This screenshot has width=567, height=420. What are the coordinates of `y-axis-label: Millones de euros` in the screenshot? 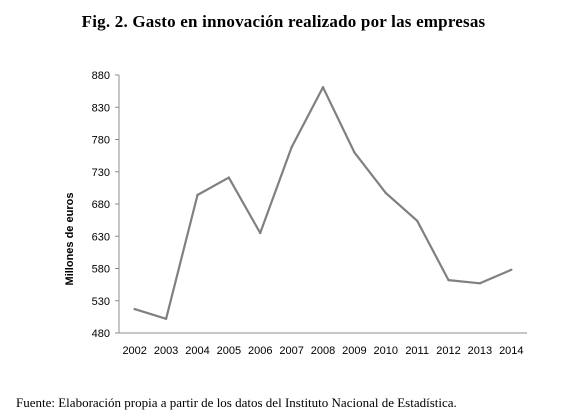 It's located at (70, 239).